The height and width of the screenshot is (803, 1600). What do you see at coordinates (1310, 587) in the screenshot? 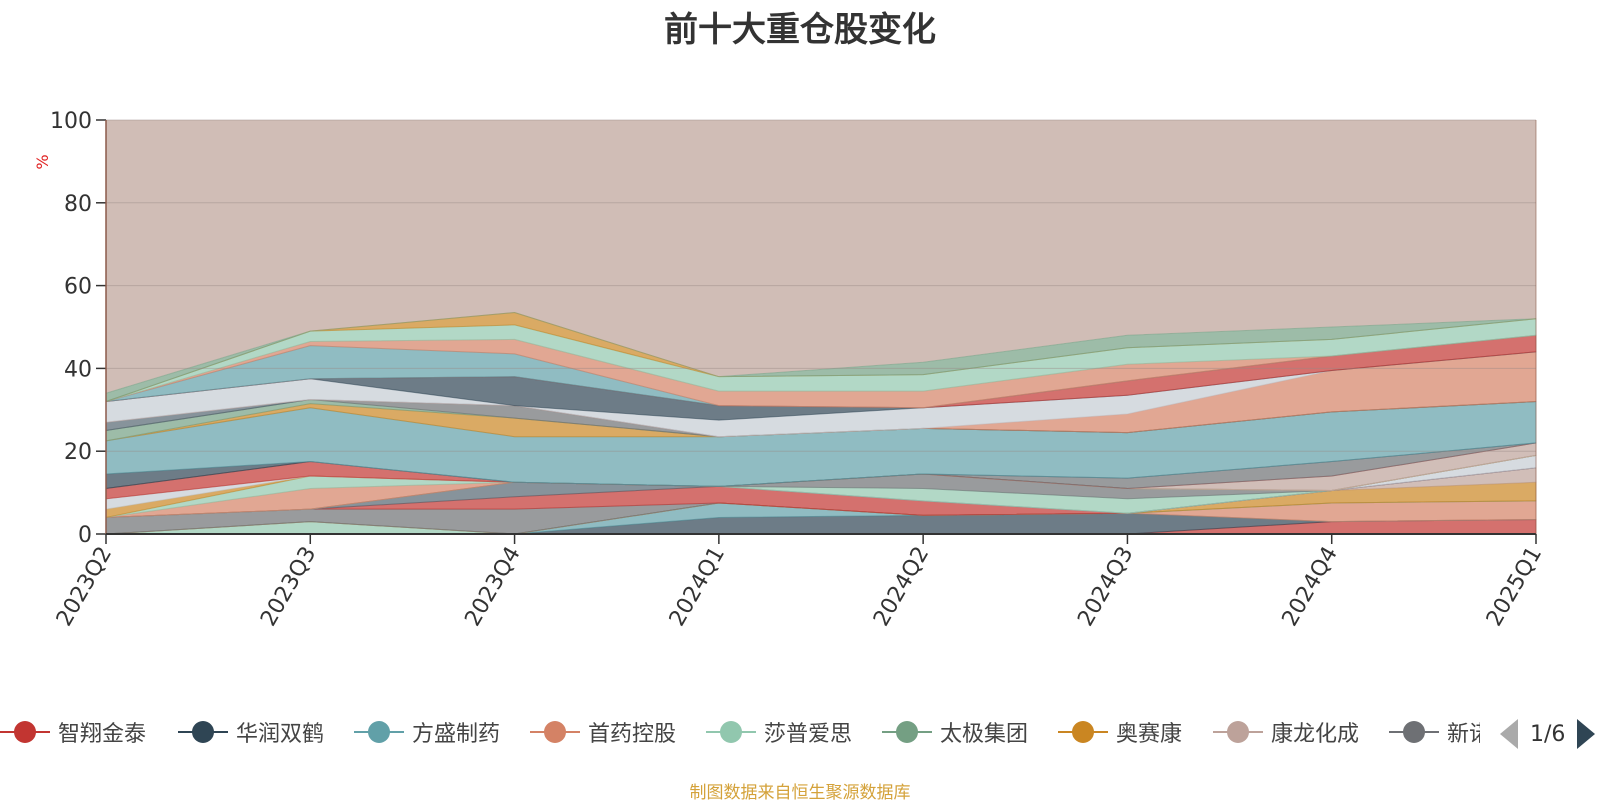
I see `x-tick-label: 2024Q4` at bounding box center [1310, 587].